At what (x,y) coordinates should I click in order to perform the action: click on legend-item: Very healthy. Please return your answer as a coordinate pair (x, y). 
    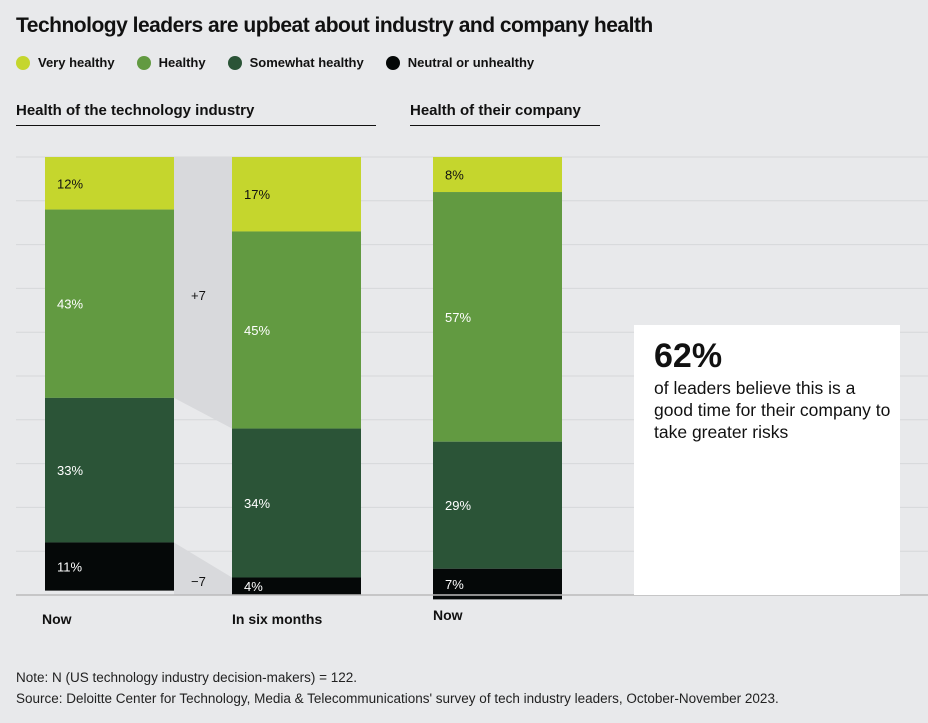
    Looking at the image, I should click on (65, 62).